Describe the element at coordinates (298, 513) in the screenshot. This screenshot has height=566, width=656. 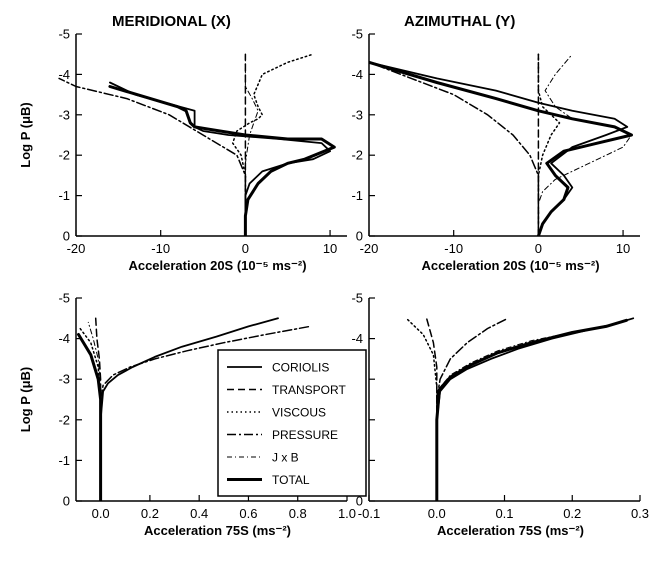
I see `x-tick-label: 0.8` at that location.